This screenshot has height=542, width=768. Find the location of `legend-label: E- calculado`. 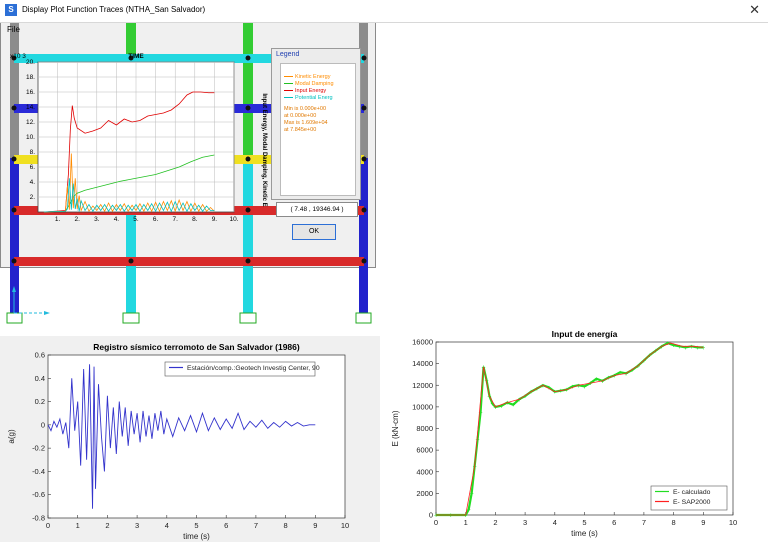

legend-label: E- calculado is located at coordinates (692, 492).